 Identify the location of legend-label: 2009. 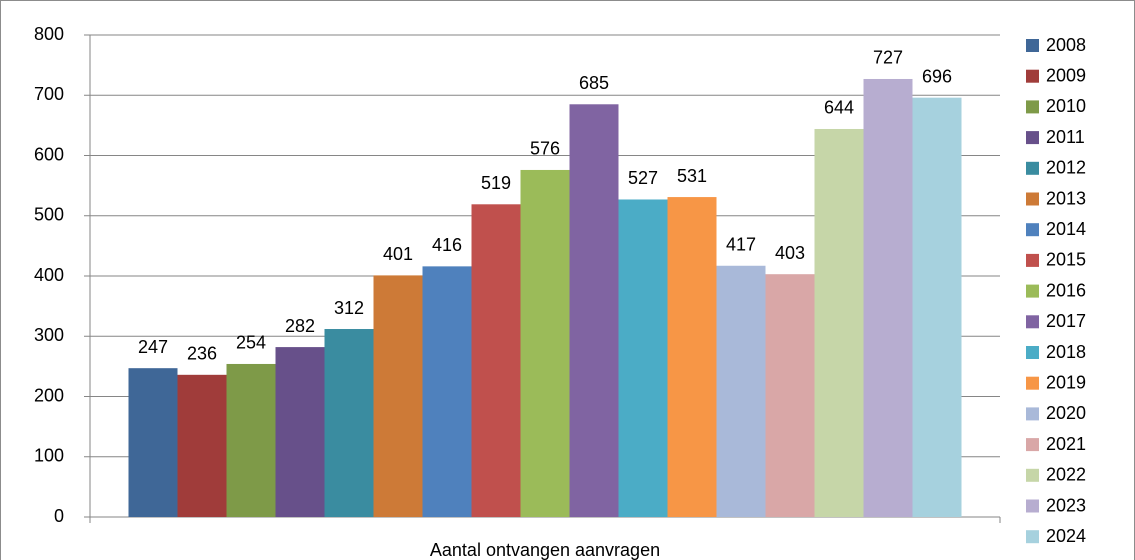
(1066, 75).